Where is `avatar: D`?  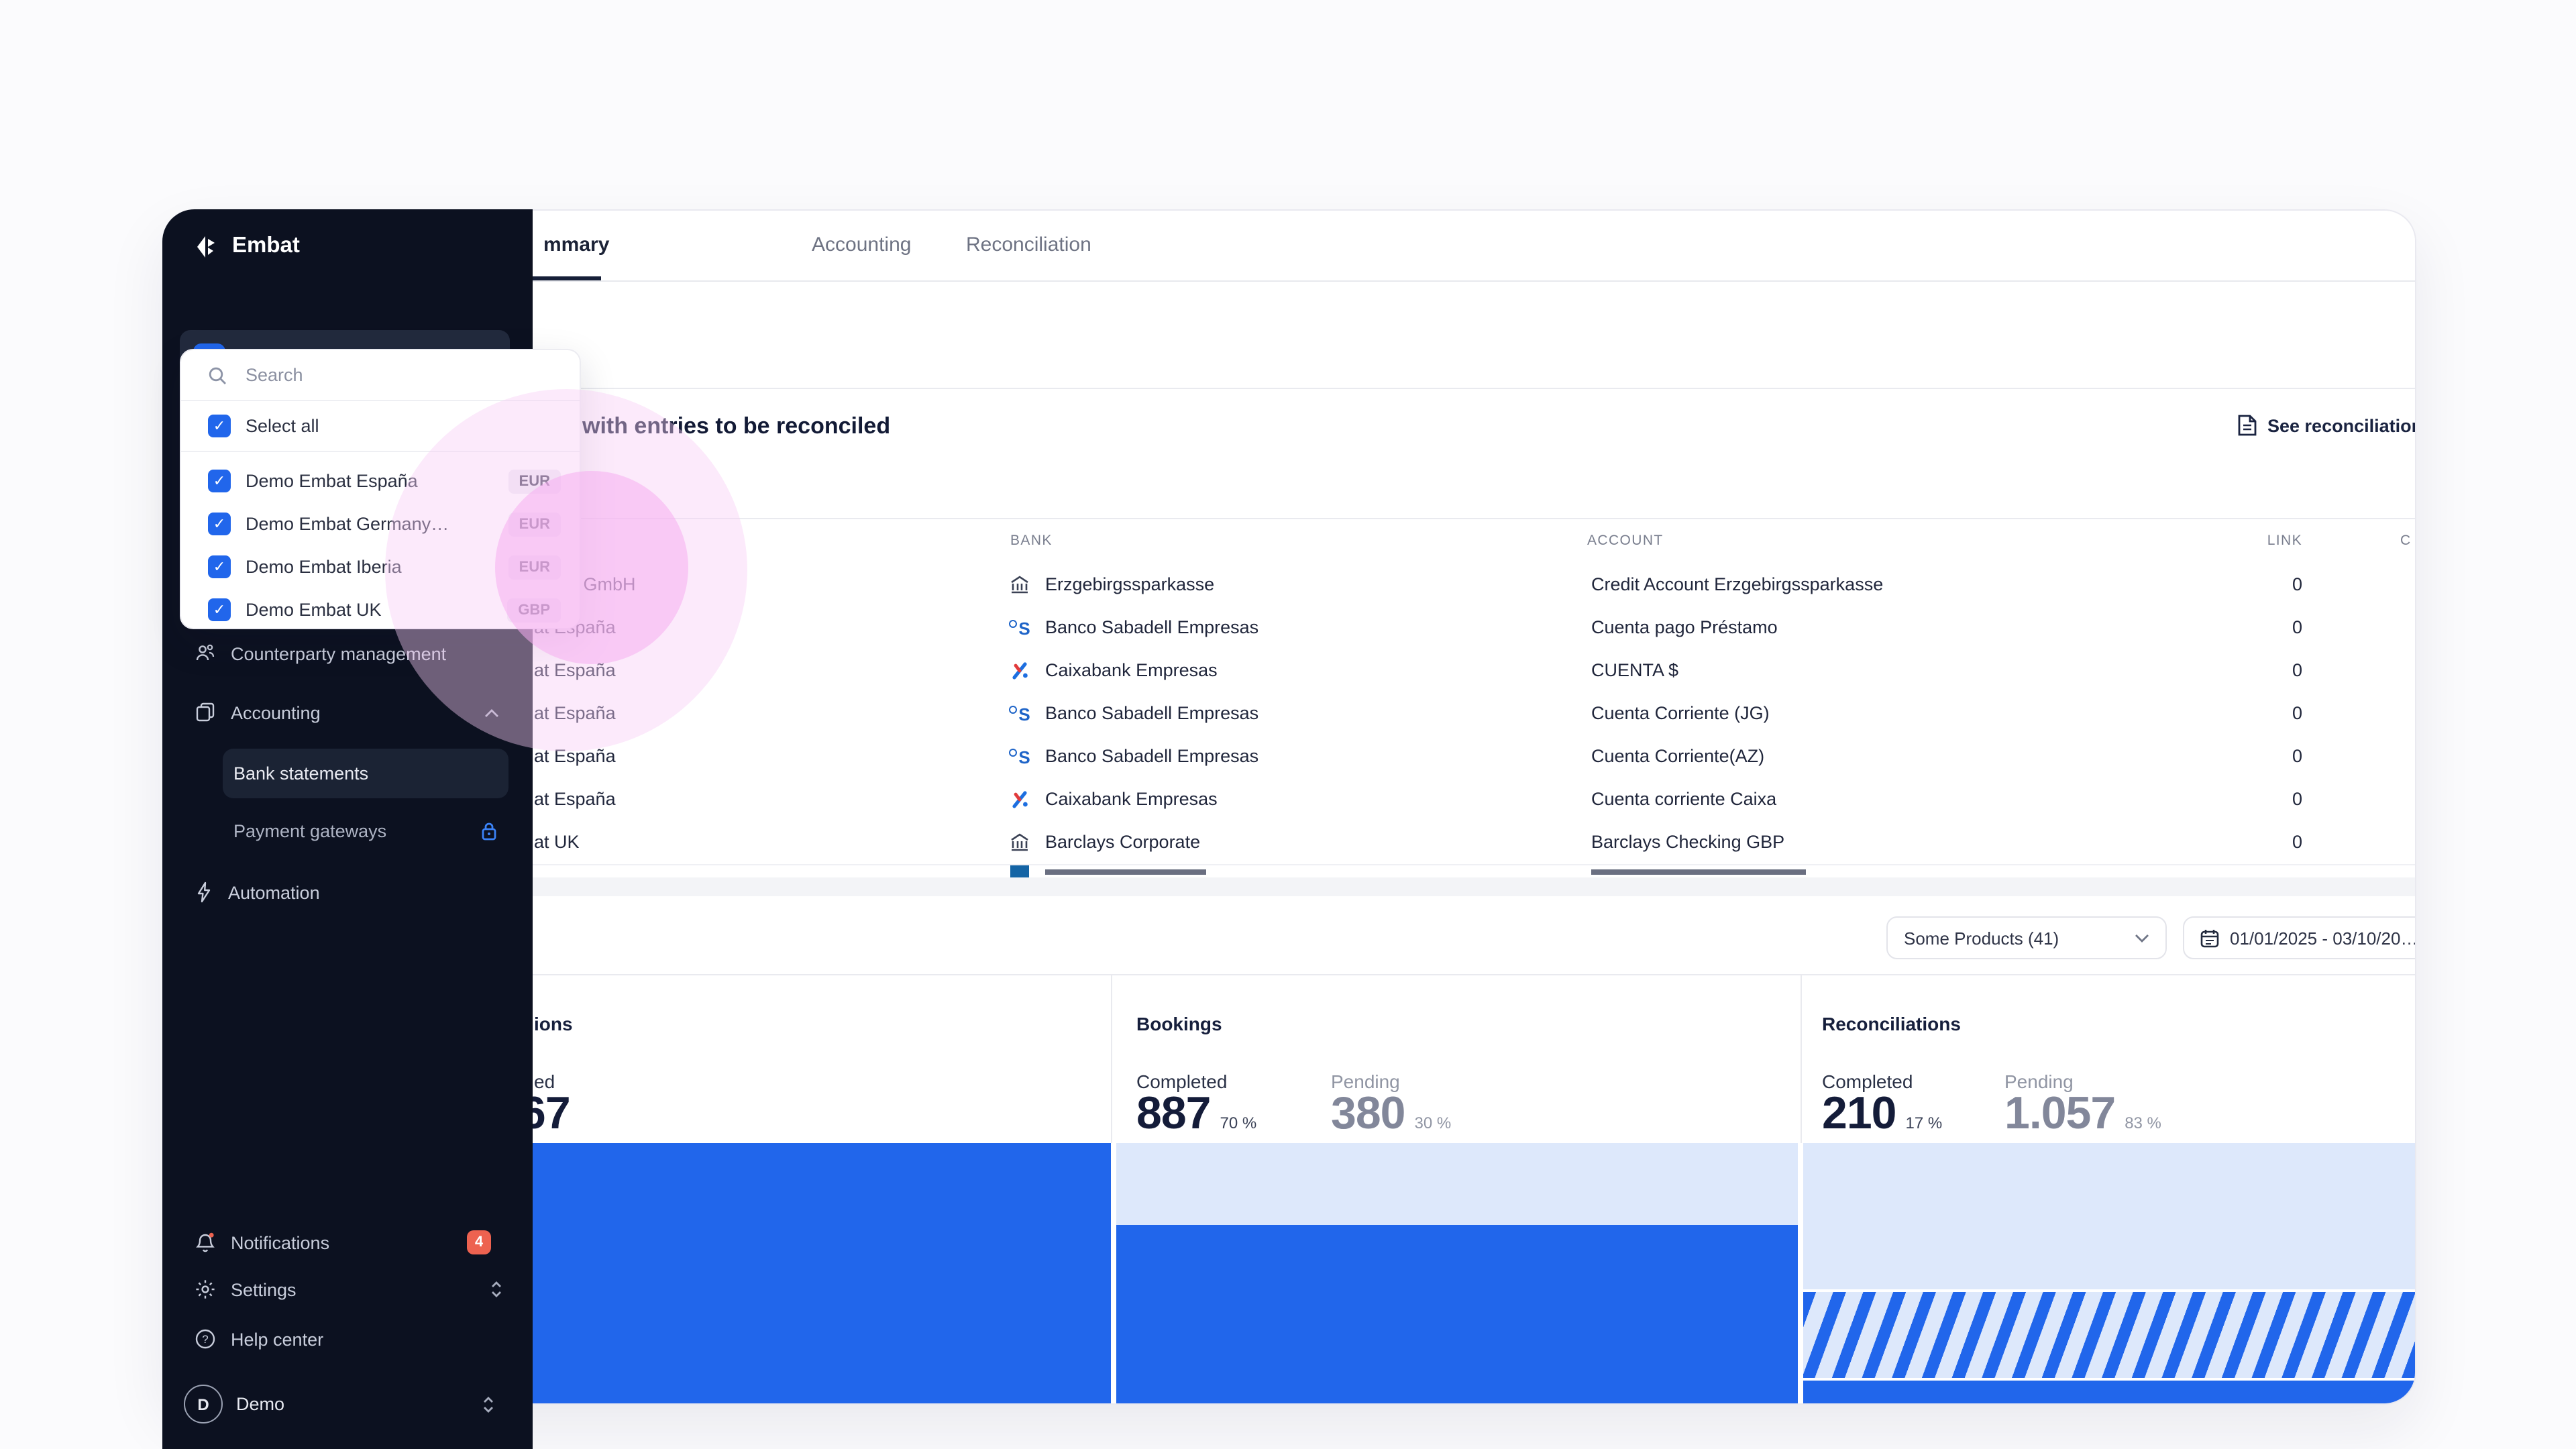
avatar: D is located at coordinates (203, 1404).